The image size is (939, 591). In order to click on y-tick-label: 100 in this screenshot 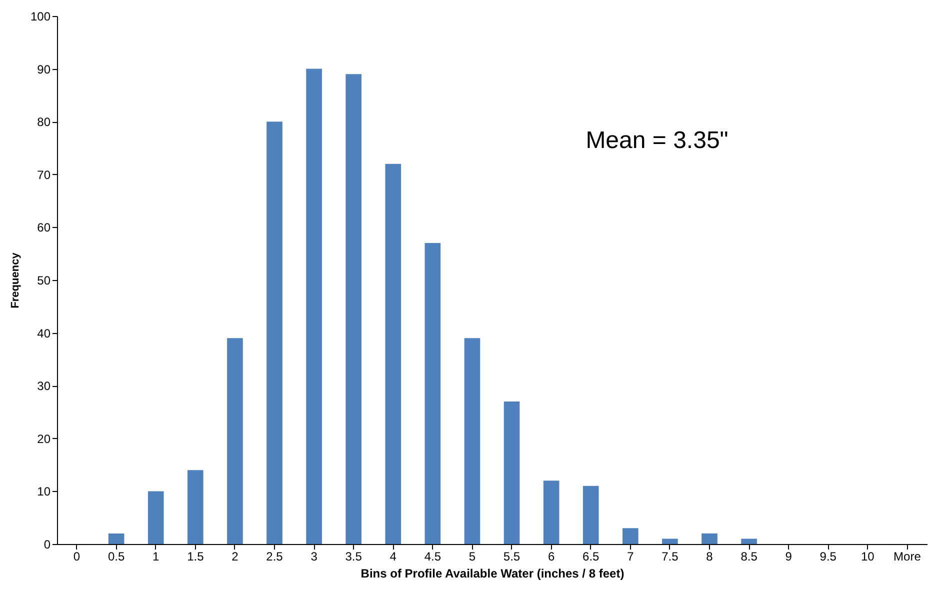, I will do `click(40, 17)`.